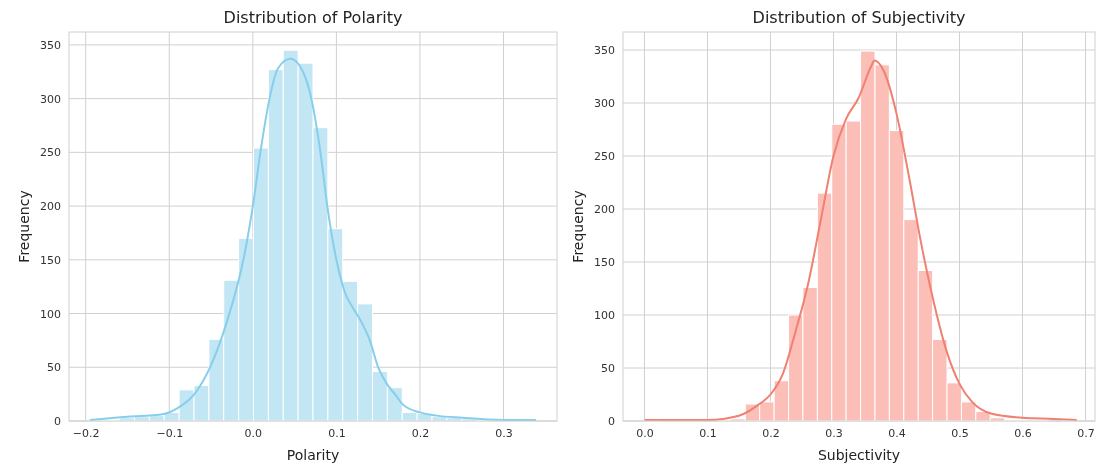 Image resolution: width=1101 pixels, height=469 pixels. What do you see at coordinates (313, 455) in the screenshot?
I see `x-axis-title: Polarity` at bounding box center [313, 455].